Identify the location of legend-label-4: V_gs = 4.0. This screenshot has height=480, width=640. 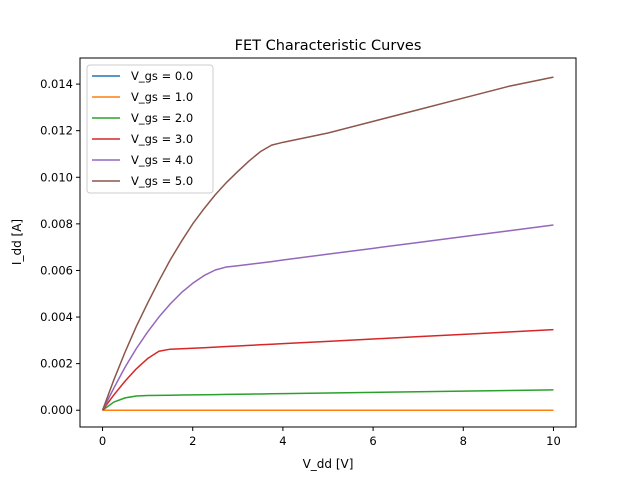
(162, 160).